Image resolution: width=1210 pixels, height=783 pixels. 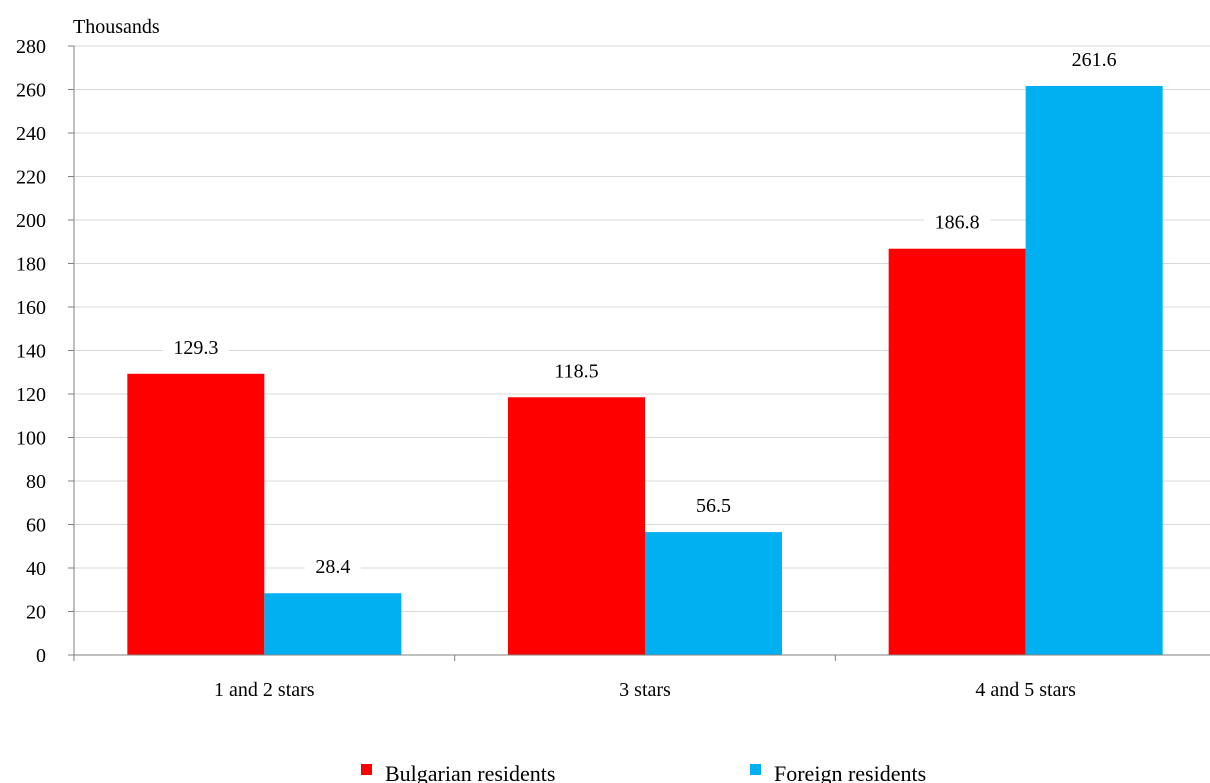 I want to click on y-axis-ticks: 0 20 40 60 80 100 120 140 160 180 200 220 240 260 280, so click(x=45, y=351).